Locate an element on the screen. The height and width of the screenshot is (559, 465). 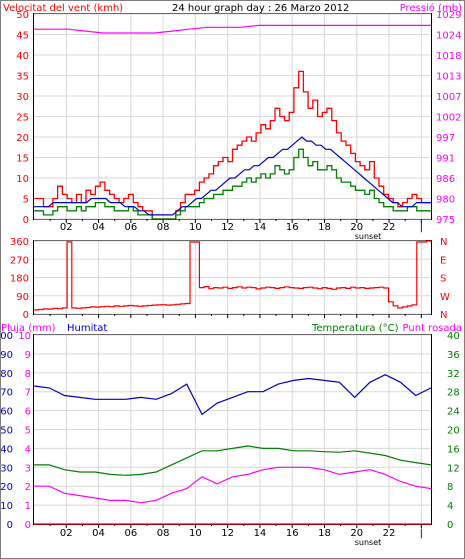
wind-trend-series is located at coordinates (232, 176).